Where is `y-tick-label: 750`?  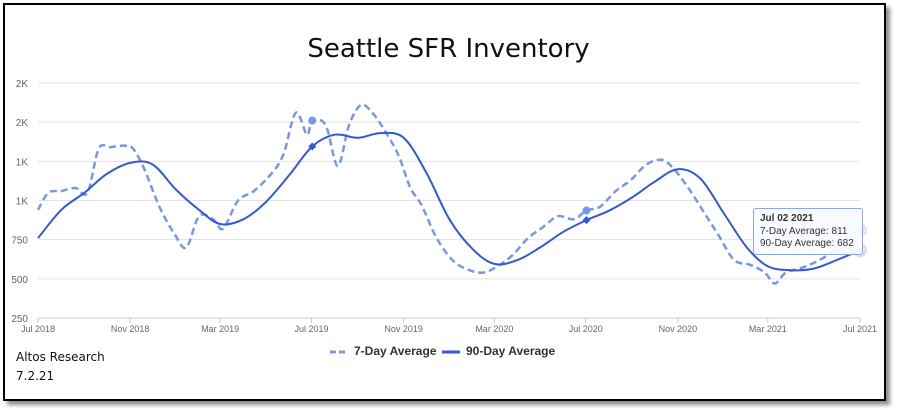 y-tick-label: 750 is located at coordinates (19, 241).